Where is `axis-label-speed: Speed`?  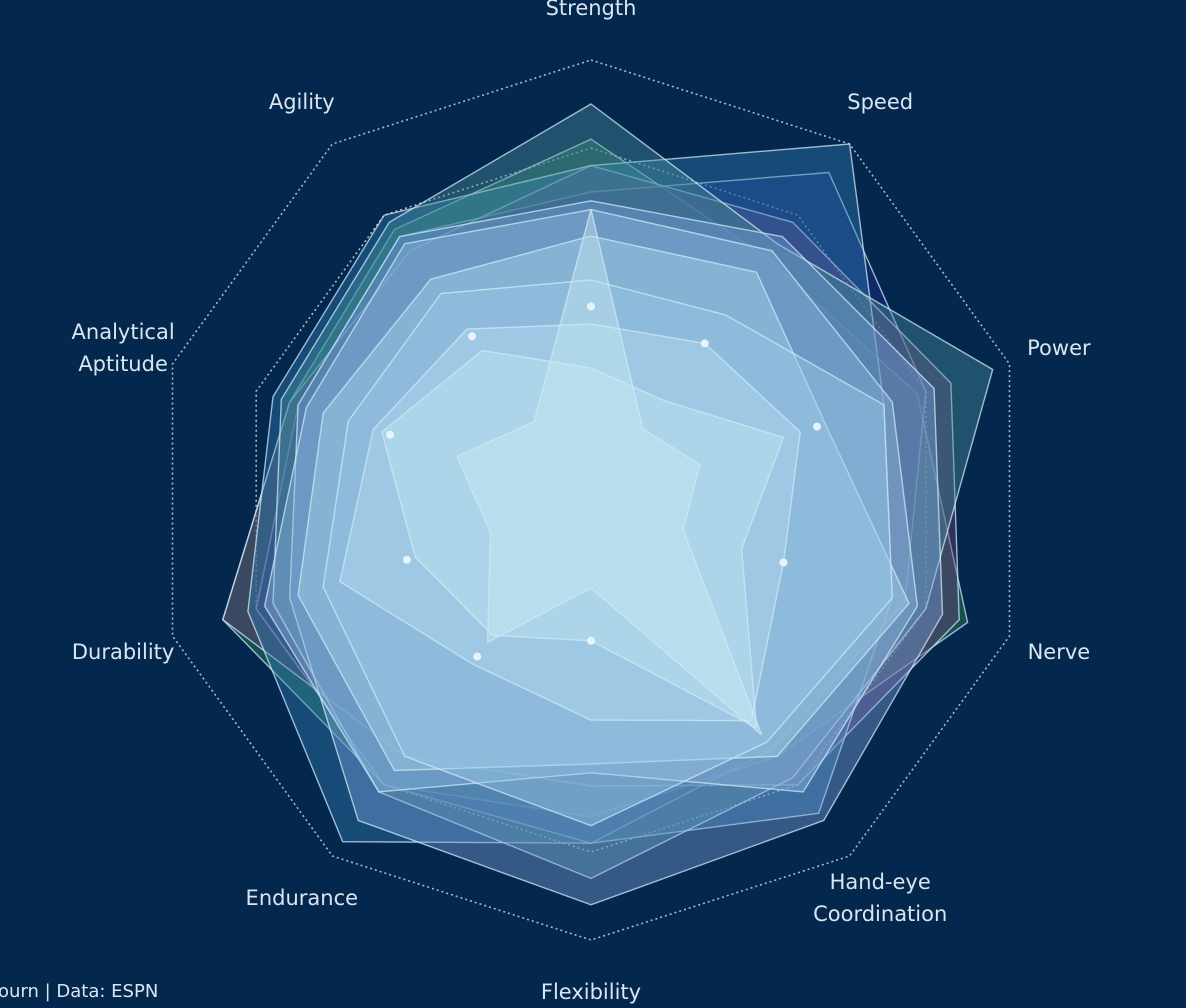 axis-label-speed: Speed is located at coordinates (880, 102).